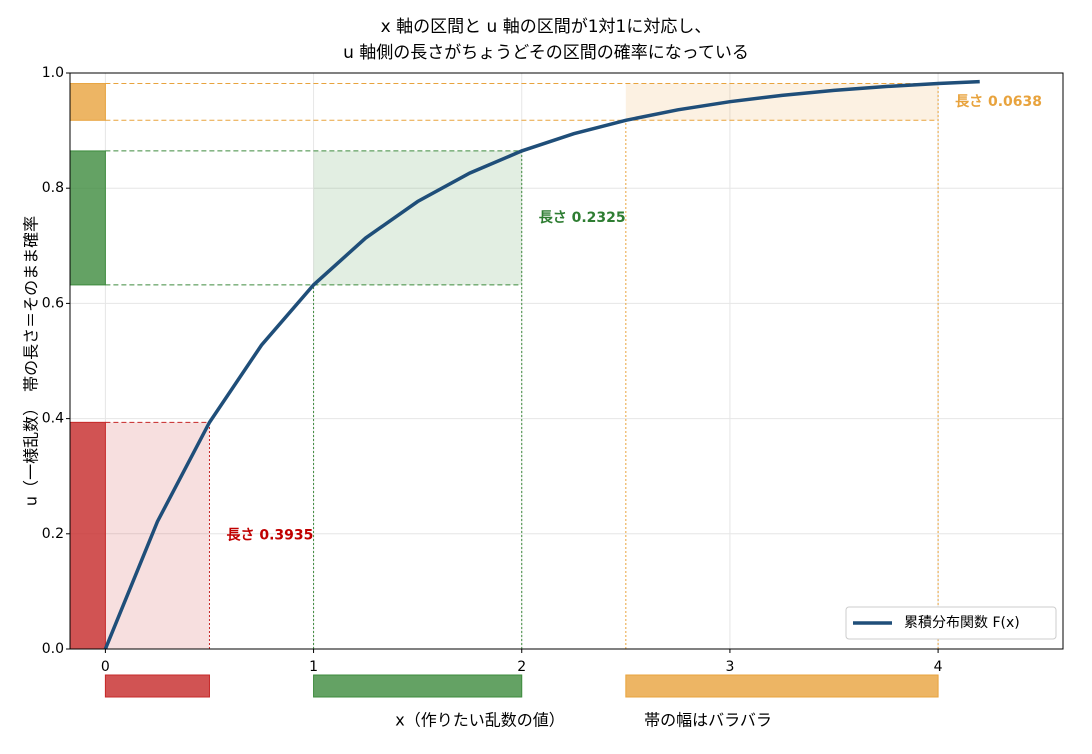 The width and height of the screenshot is (1092, 754). What do you see at coordinates (938, 667) in the screenshot?
I see `x-tick-label: 4` at bounding box center [938, 667].